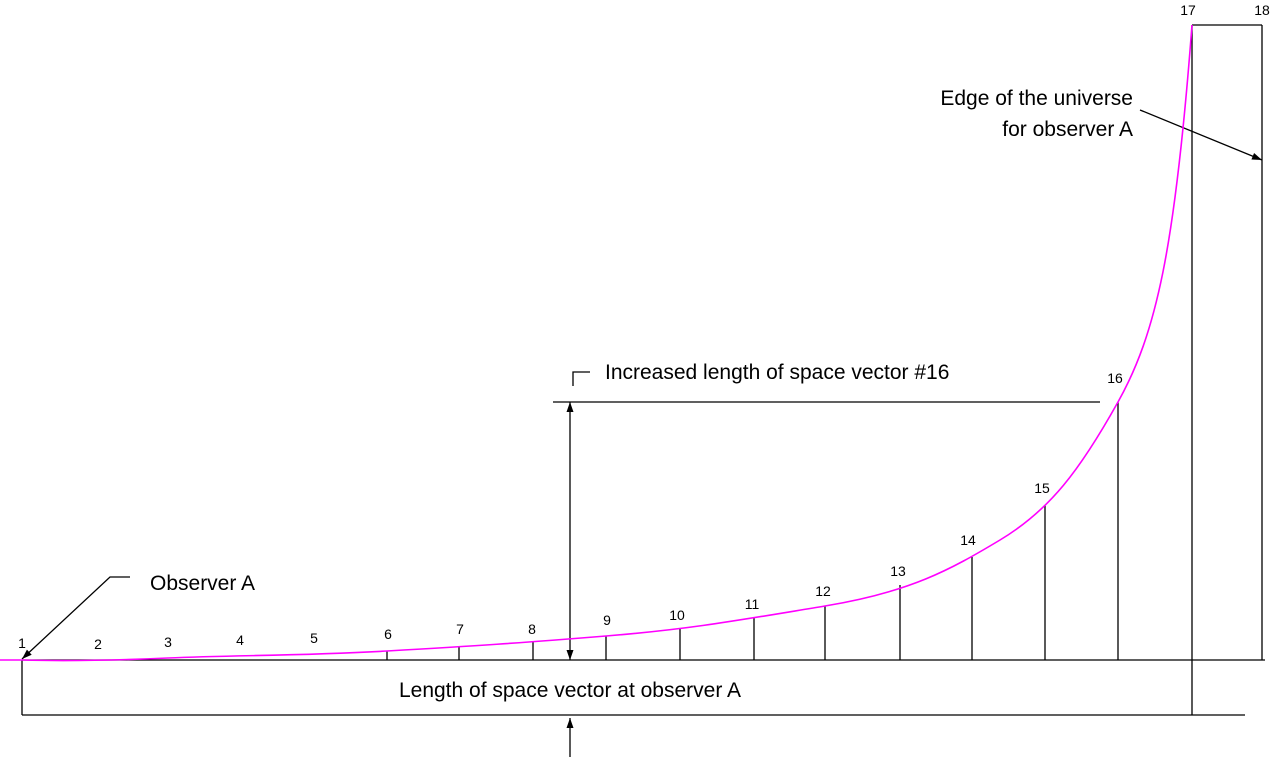 This screenshot has height=757, width=1277. What do you see at coordinates (168, 642) in the screenshot?
I see `point-label: 3` at bounding box center [168, 642].